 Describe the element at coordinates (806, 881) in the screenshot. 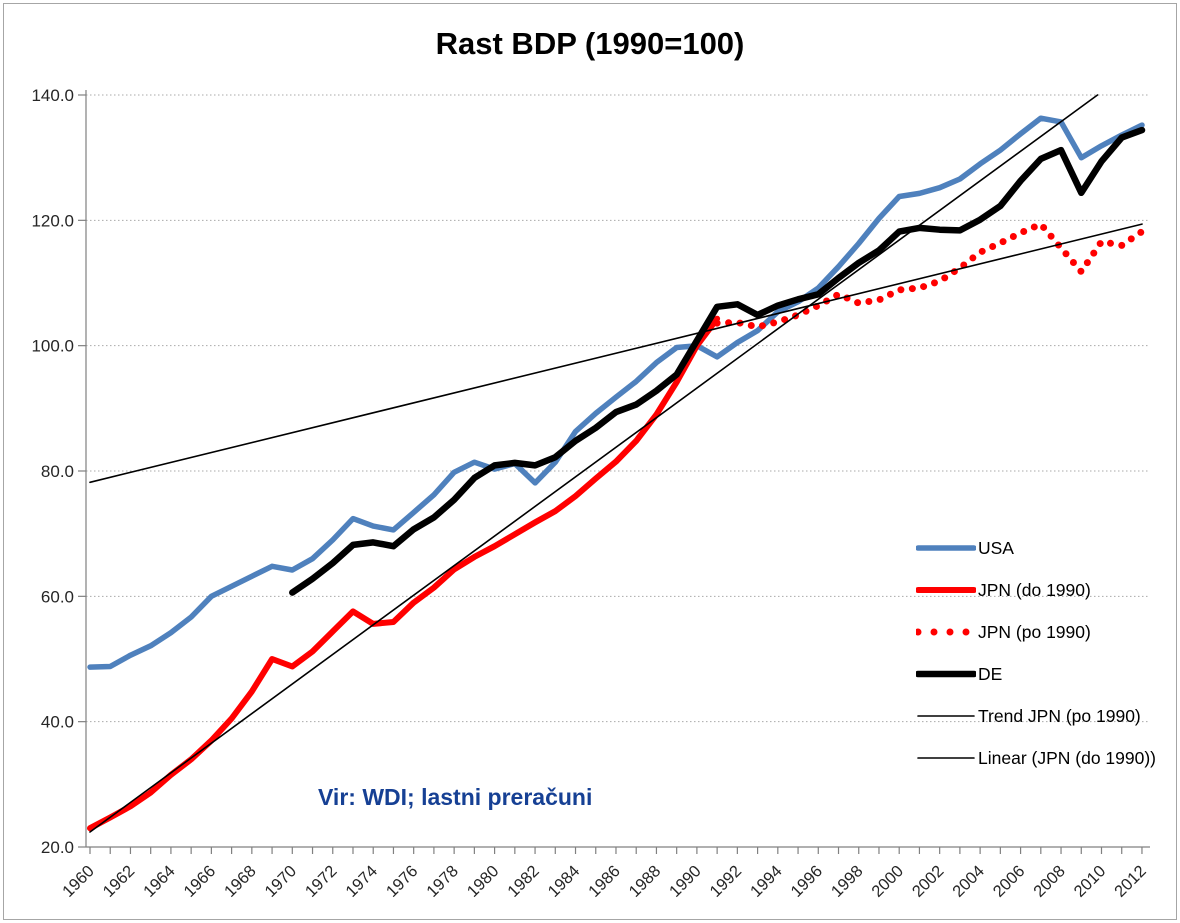

I see `x-tick-label-1996: 1996` at that location.